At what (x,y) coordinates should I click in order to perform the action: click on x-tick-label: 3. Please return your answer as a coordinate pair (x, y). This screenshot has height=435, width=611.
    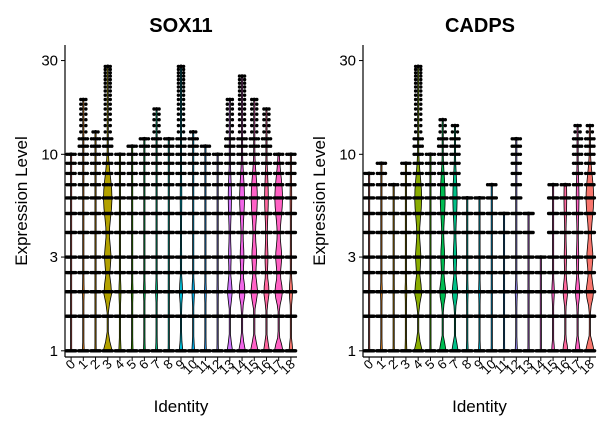
    Looking at the image, I should click on (107, 365).